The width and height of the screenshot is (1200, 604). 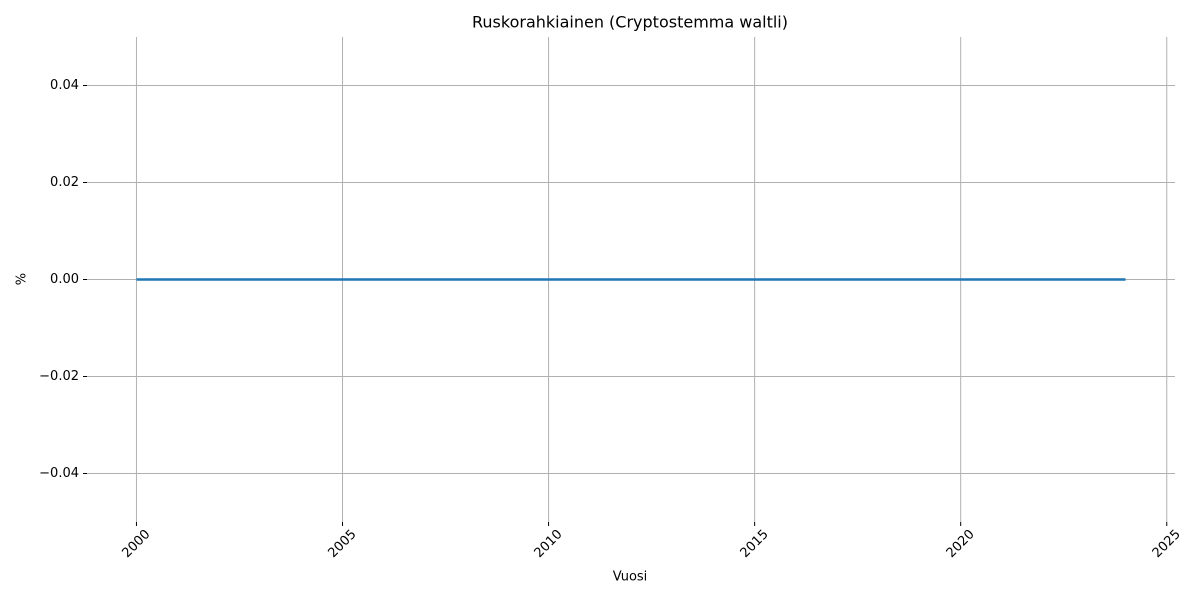 I want to click on x-tick-label: 2010, so click(x=549, y=544).